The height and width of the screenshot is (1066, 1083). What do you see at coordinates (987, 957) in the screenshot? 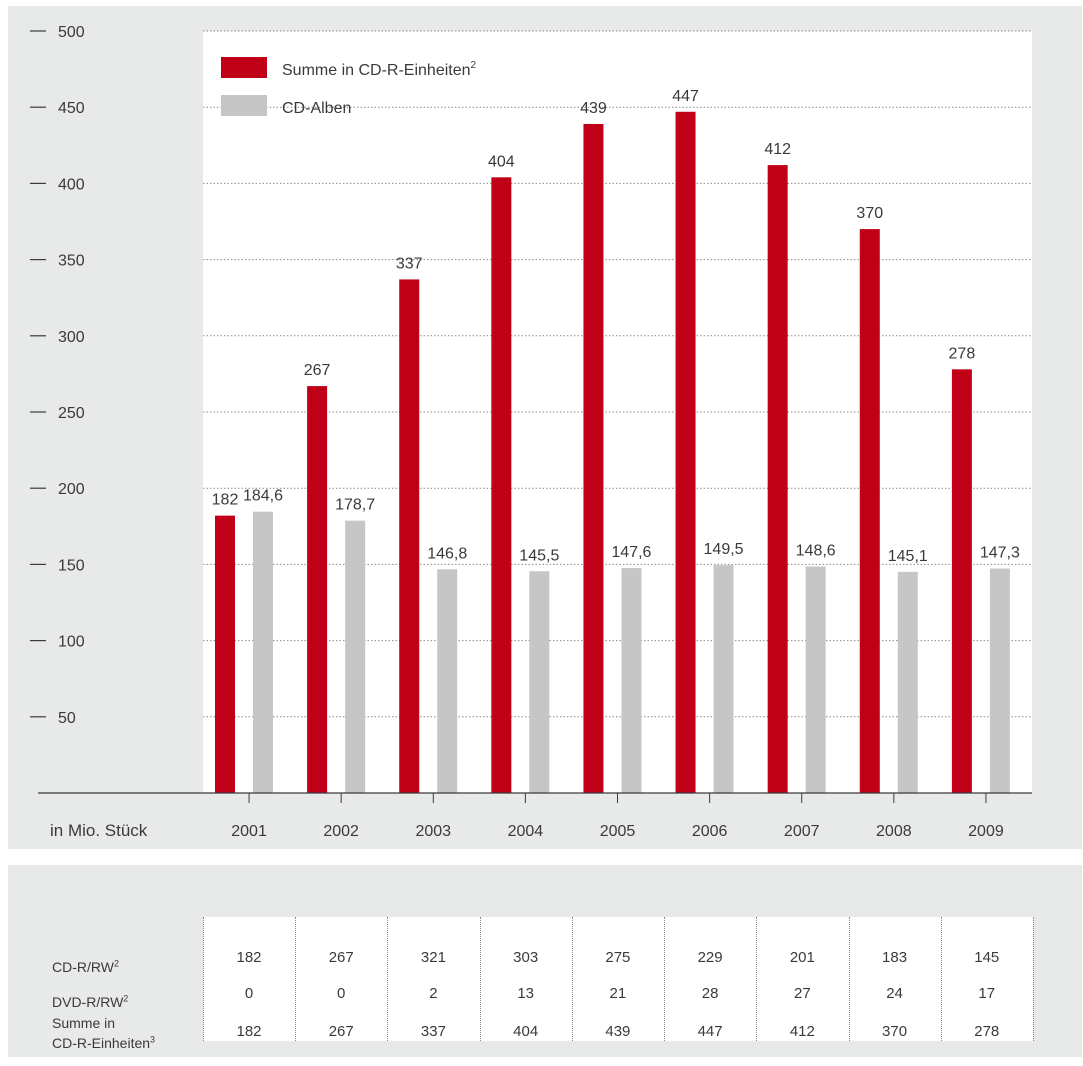
I see `table-cell: 145` at bounding box center [987, 957].